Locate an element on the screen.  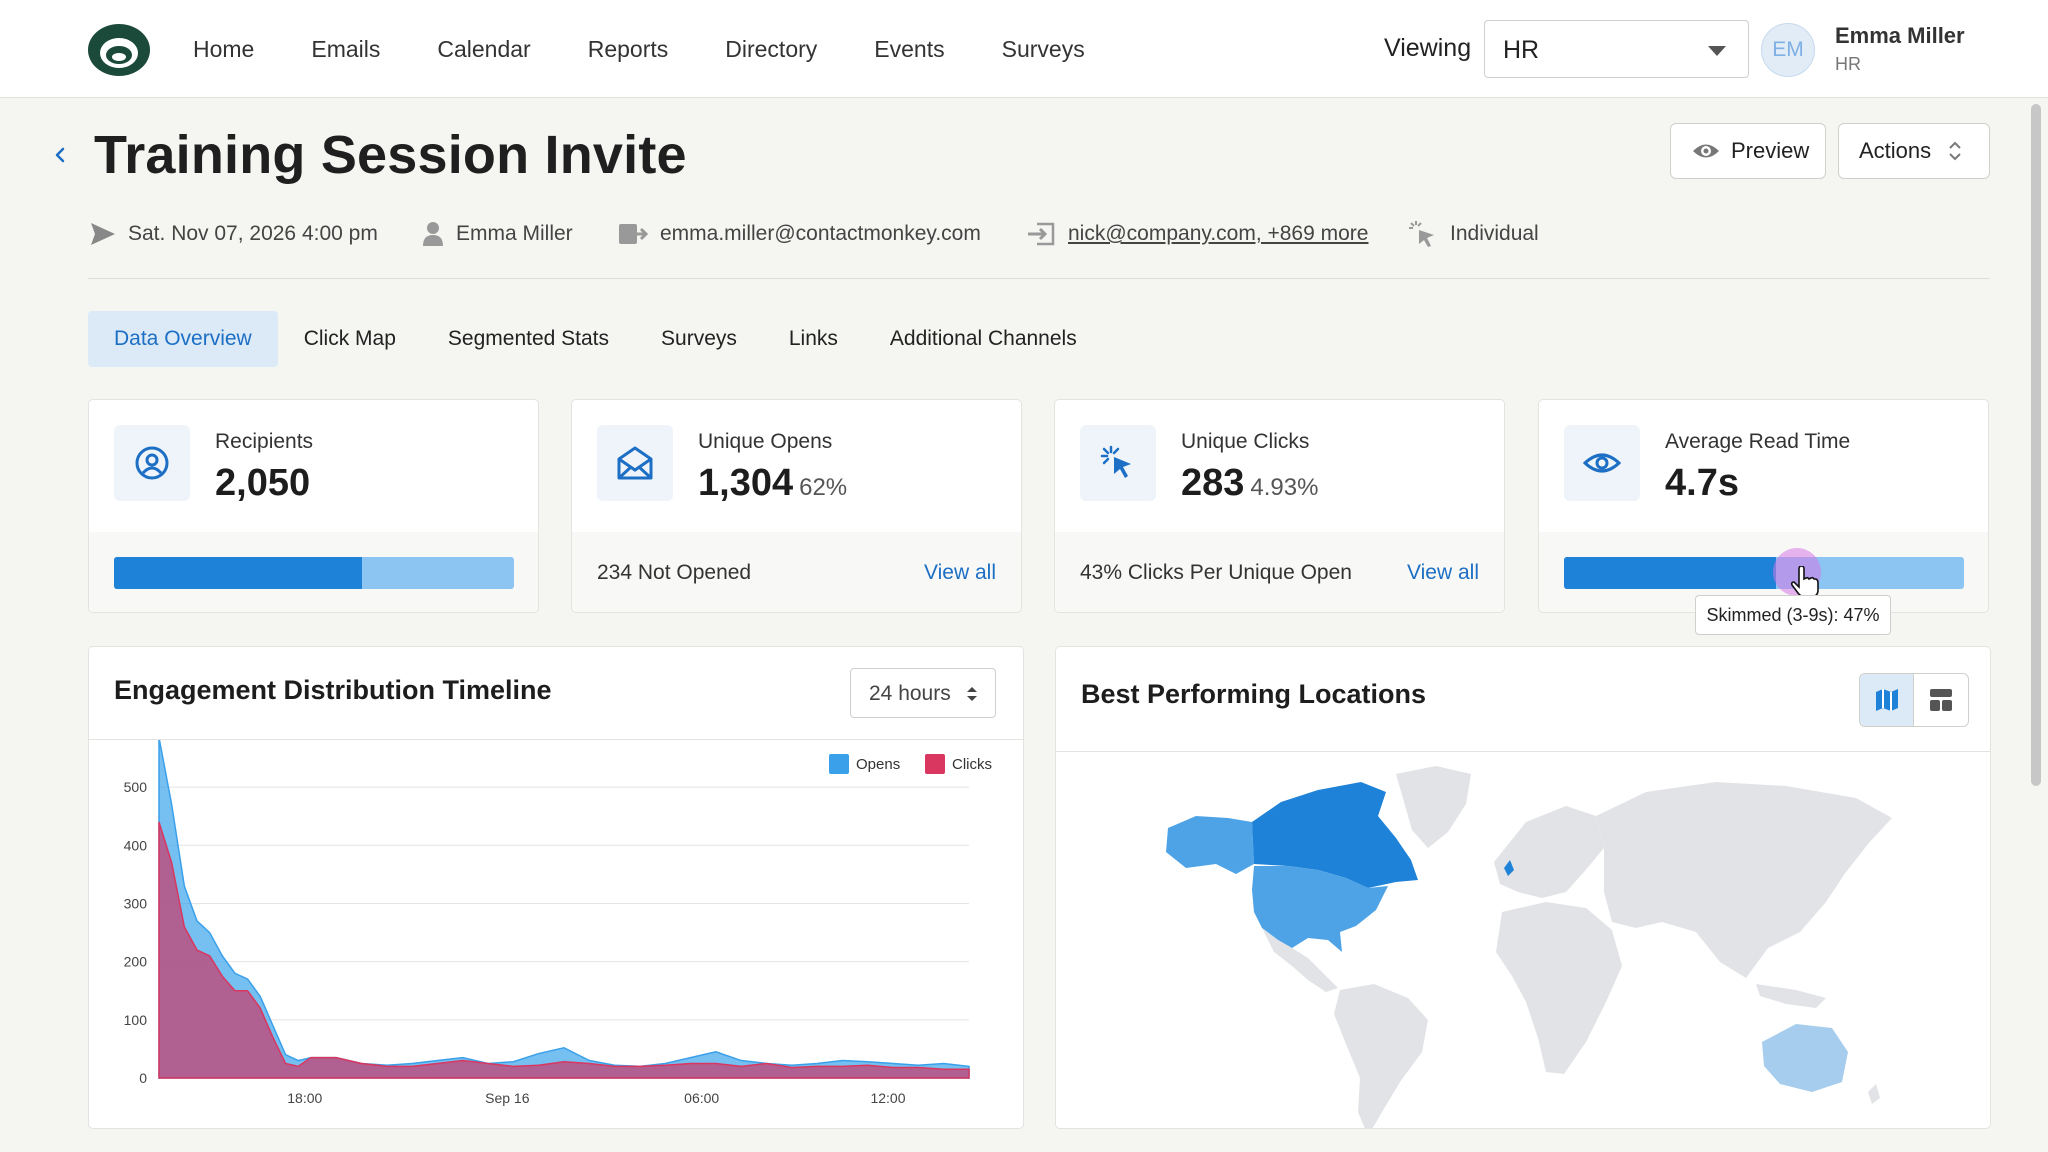
clicks-footer: 43% Clicks Per Unique Open View all is located at coordinates (1279, 572).